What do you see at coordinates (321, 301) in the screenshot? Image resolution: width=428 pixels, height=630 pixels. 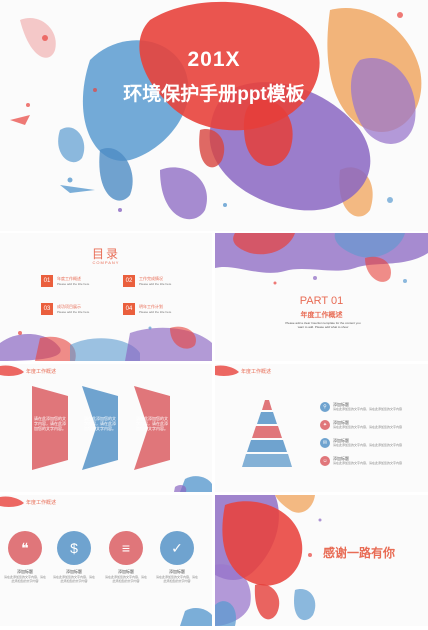 I see `part-number: PART 01` at bounding box center [321, 301].